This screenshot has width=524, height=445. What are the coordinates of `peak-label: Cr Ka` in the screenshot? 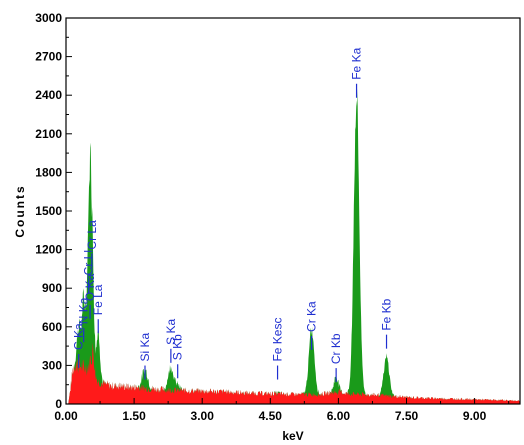 It's located at (312, 316).